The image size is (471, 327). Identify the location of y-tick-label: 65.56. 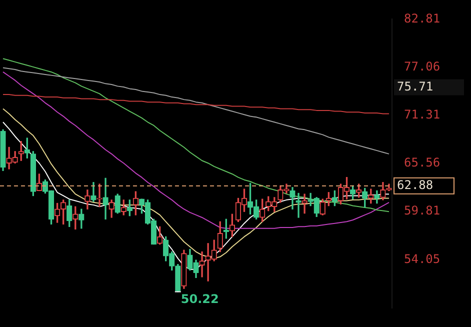
(422, 163).